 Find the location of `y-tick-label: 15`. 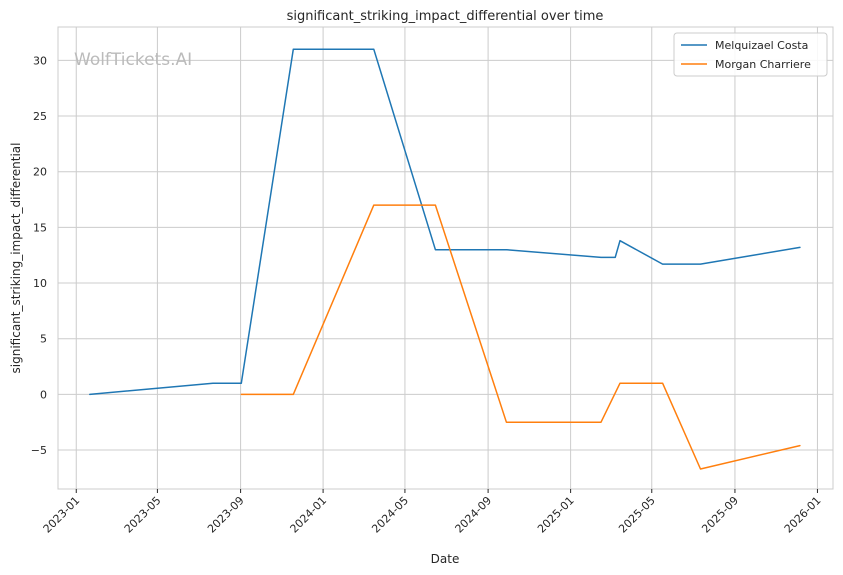

y-tick-label: 15 is located at coordinates (40, 227).